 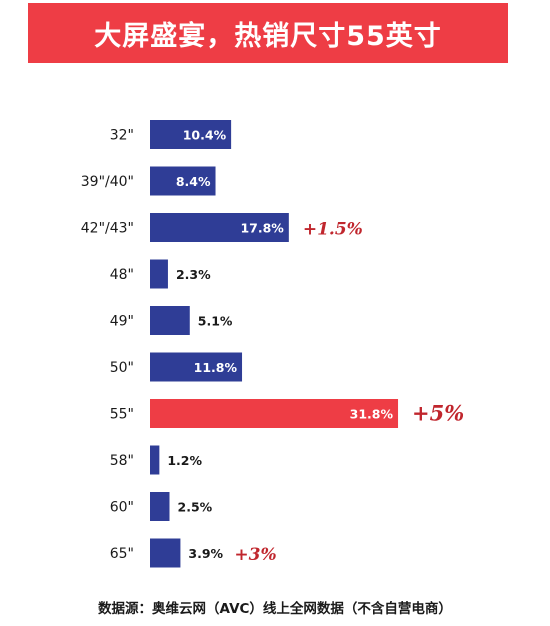 What do you see at coordinates (193, 274) in the screenshot?
I see `value-label: 2.3%` at bounding box center [193, 274].